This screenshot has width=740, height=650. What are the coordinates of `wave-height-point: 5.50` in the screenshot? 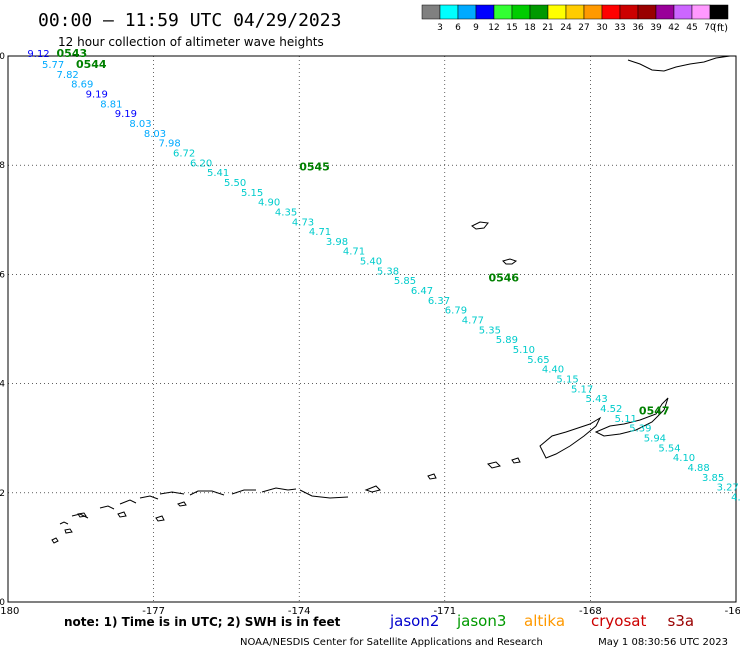 It's located at (235, 183).